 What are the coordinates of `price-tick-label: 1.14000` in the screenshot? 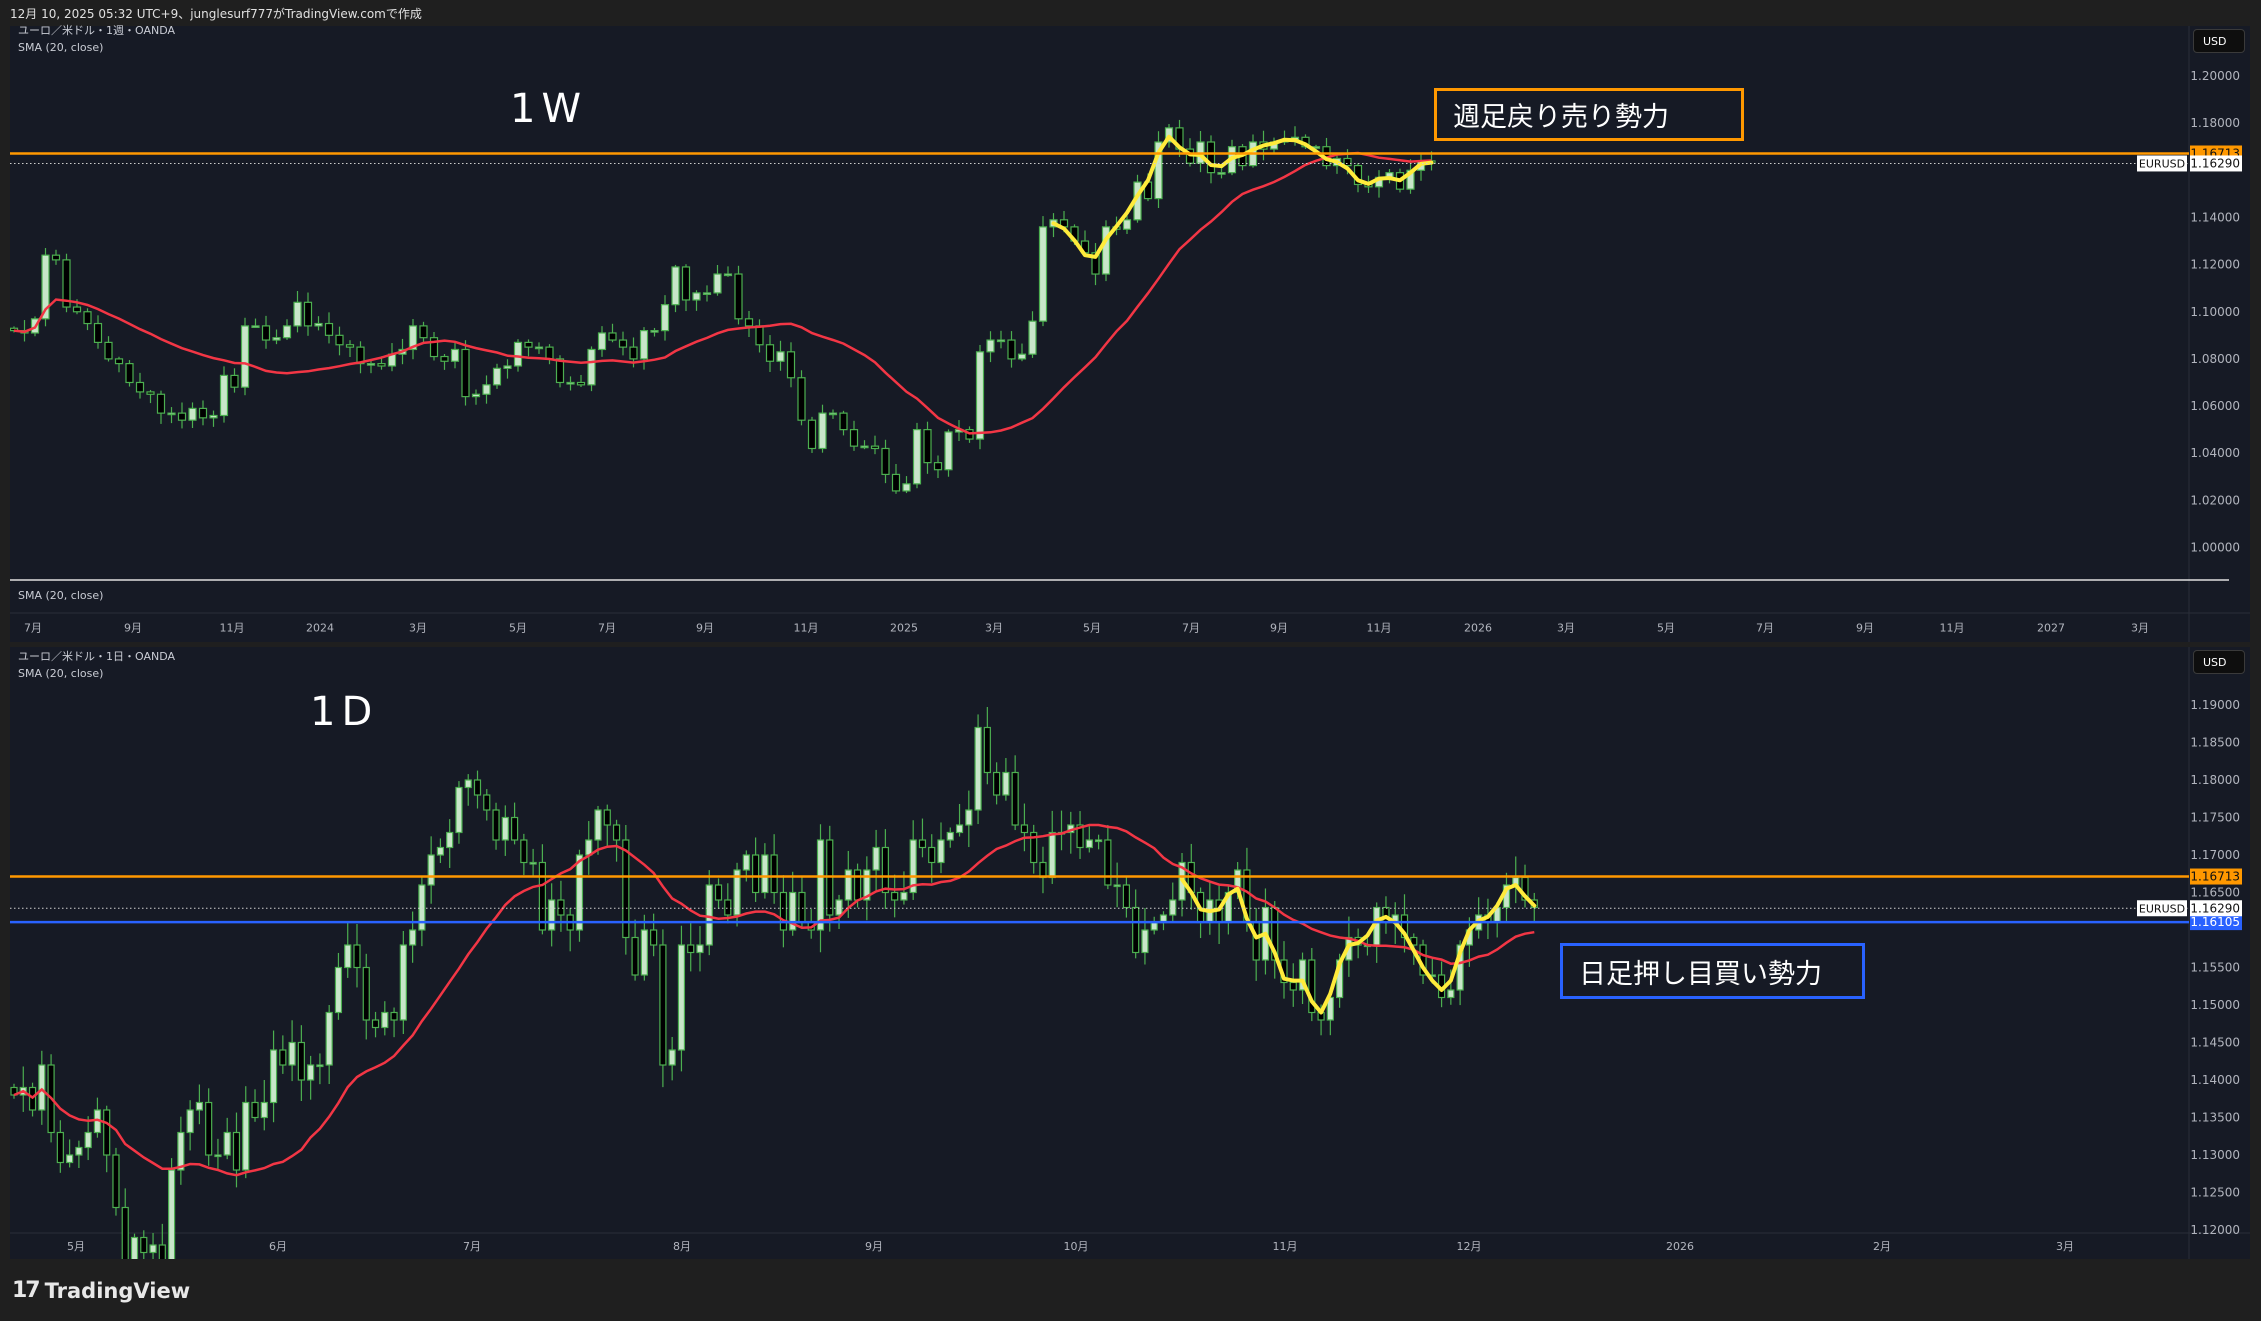 It's located at (2215, 217).